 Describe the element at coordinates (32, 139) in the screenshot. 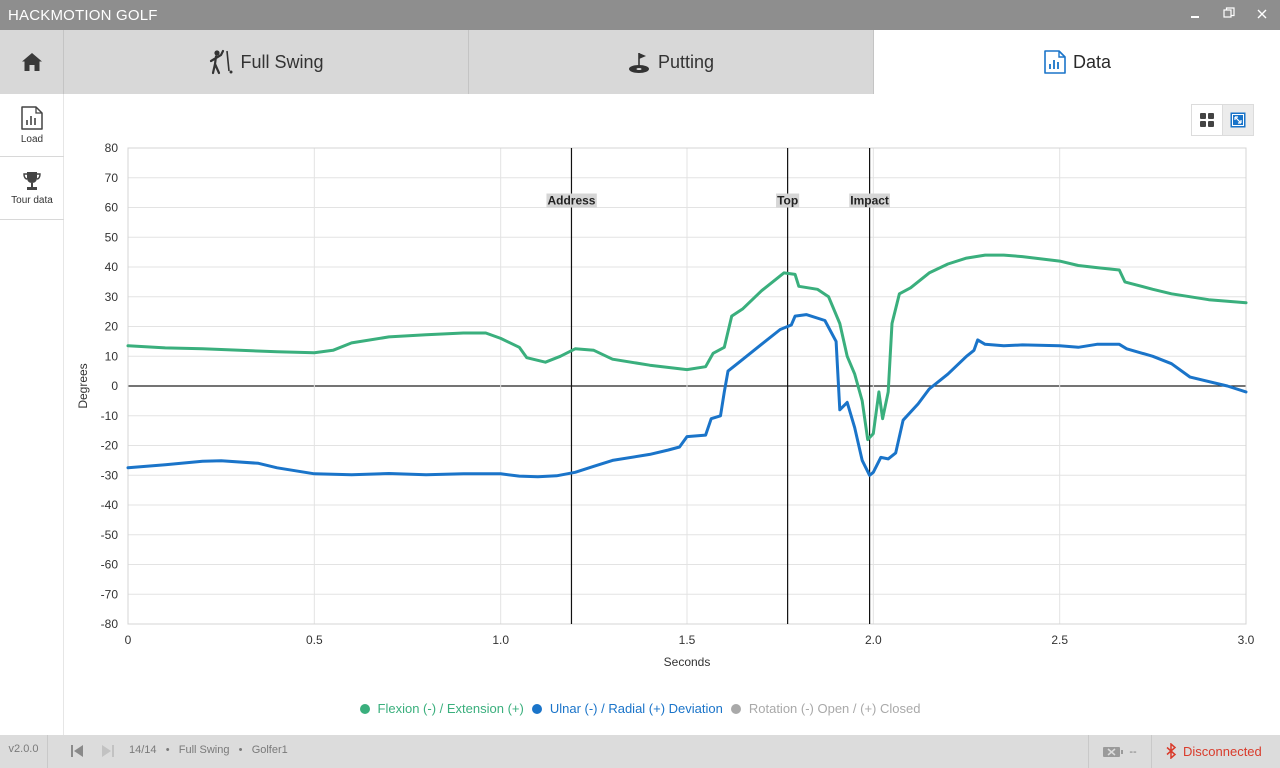

I see `load-label: Load` at that location.